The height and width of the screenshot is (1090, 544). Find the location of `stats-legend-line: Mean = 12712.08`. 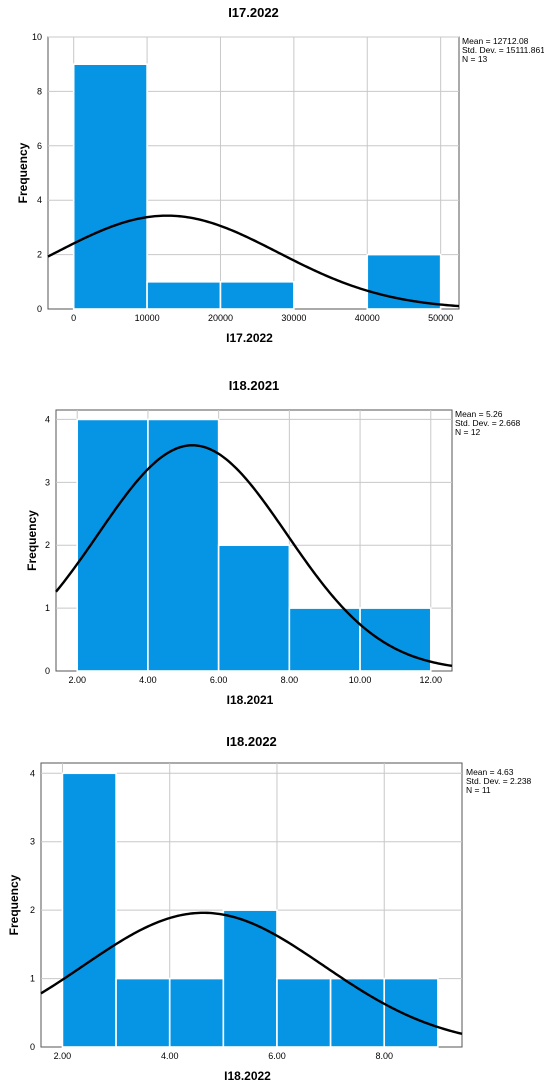

stats-legend-line: Mean = 12712.08 is located at coordinates (495, 41).